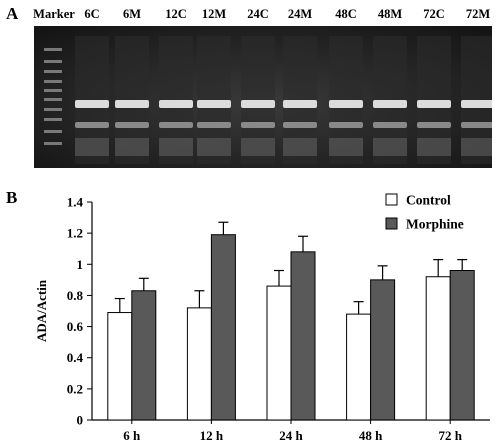  I want to click on x-tick-label-4: 72 h, so click(450, 435).